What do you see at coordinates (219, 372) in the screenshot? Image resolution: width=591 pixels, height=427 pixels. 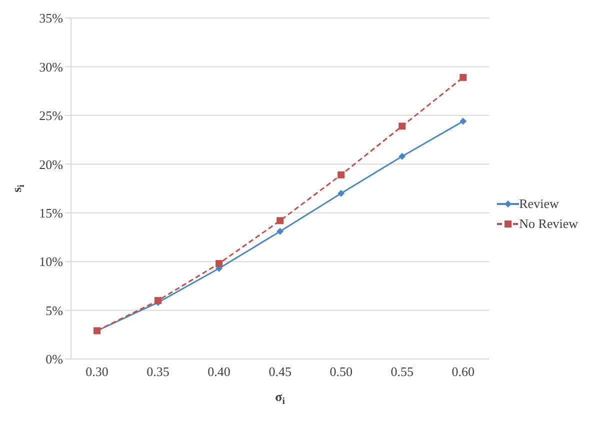 I see `x-tick-label: 0.40` at bounding box center [219, 372].